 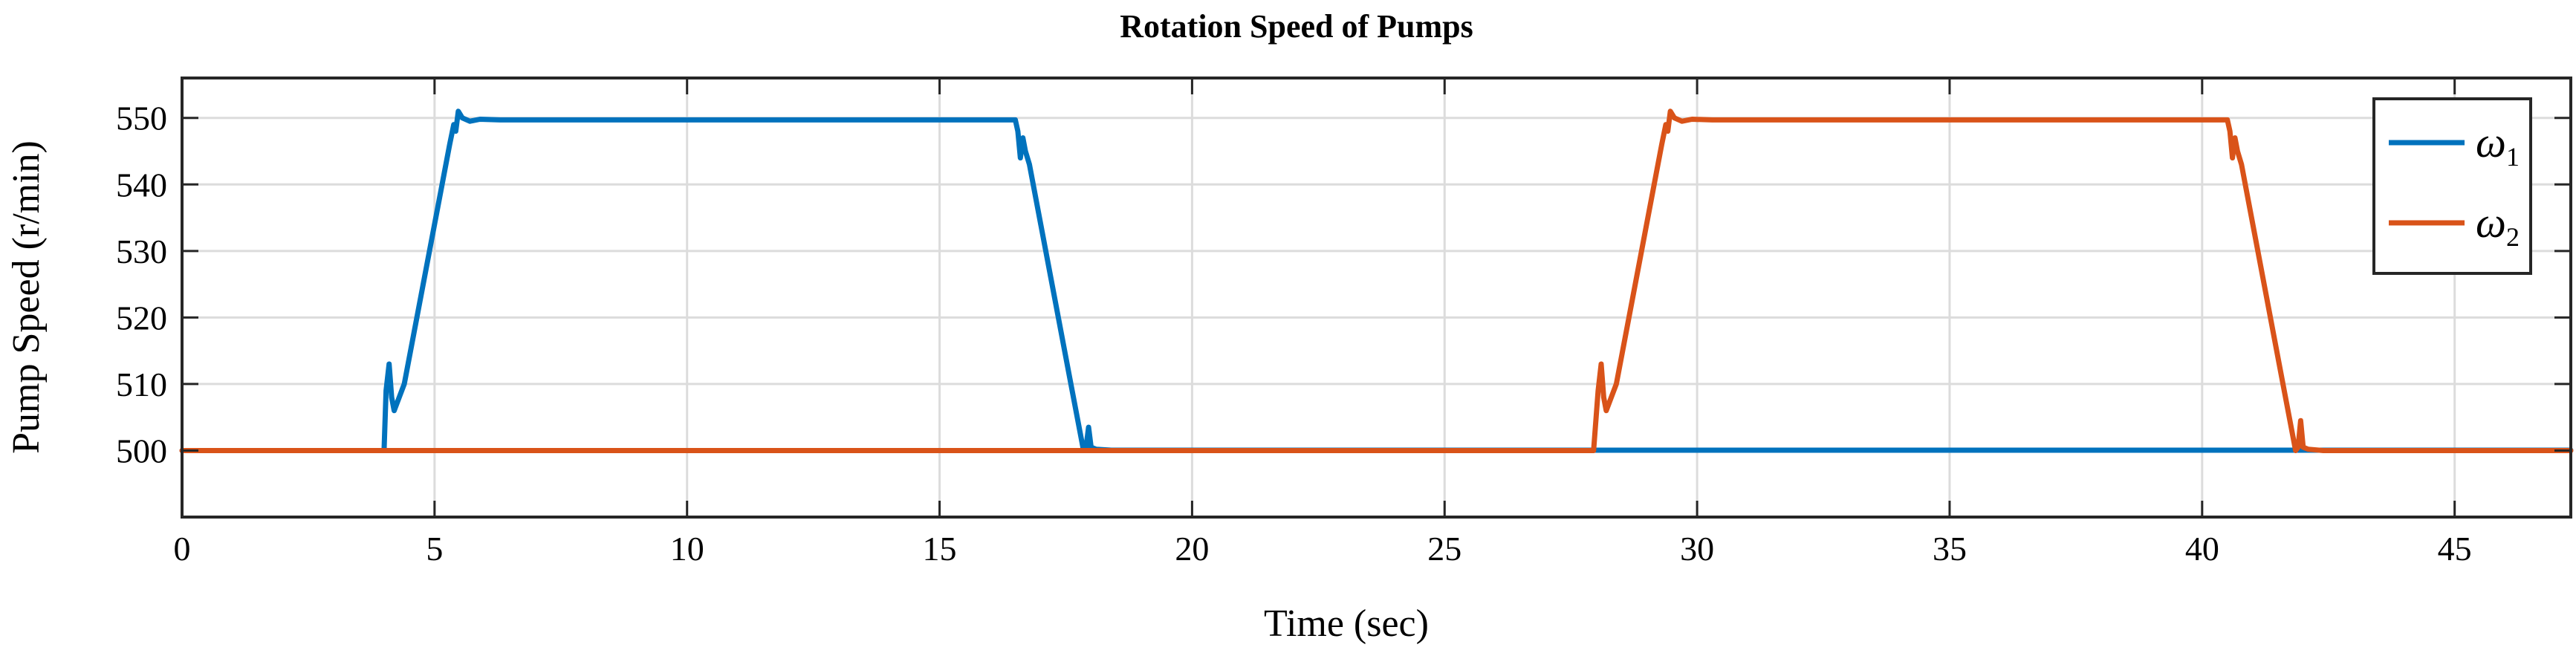 I want to click on x-tick-label: 5, so click(x=434, y=549).